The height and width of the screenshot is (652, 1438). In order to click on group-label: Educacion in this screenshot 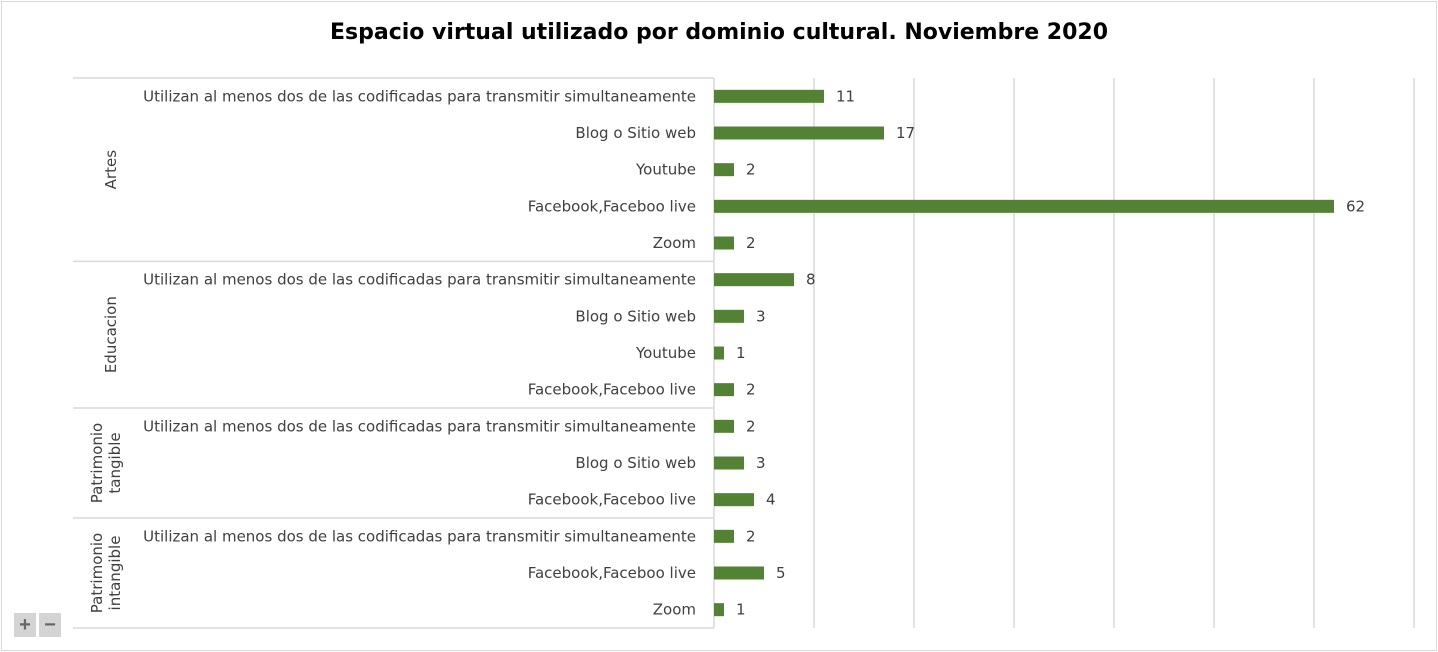, I will do `click(111, 334)`.